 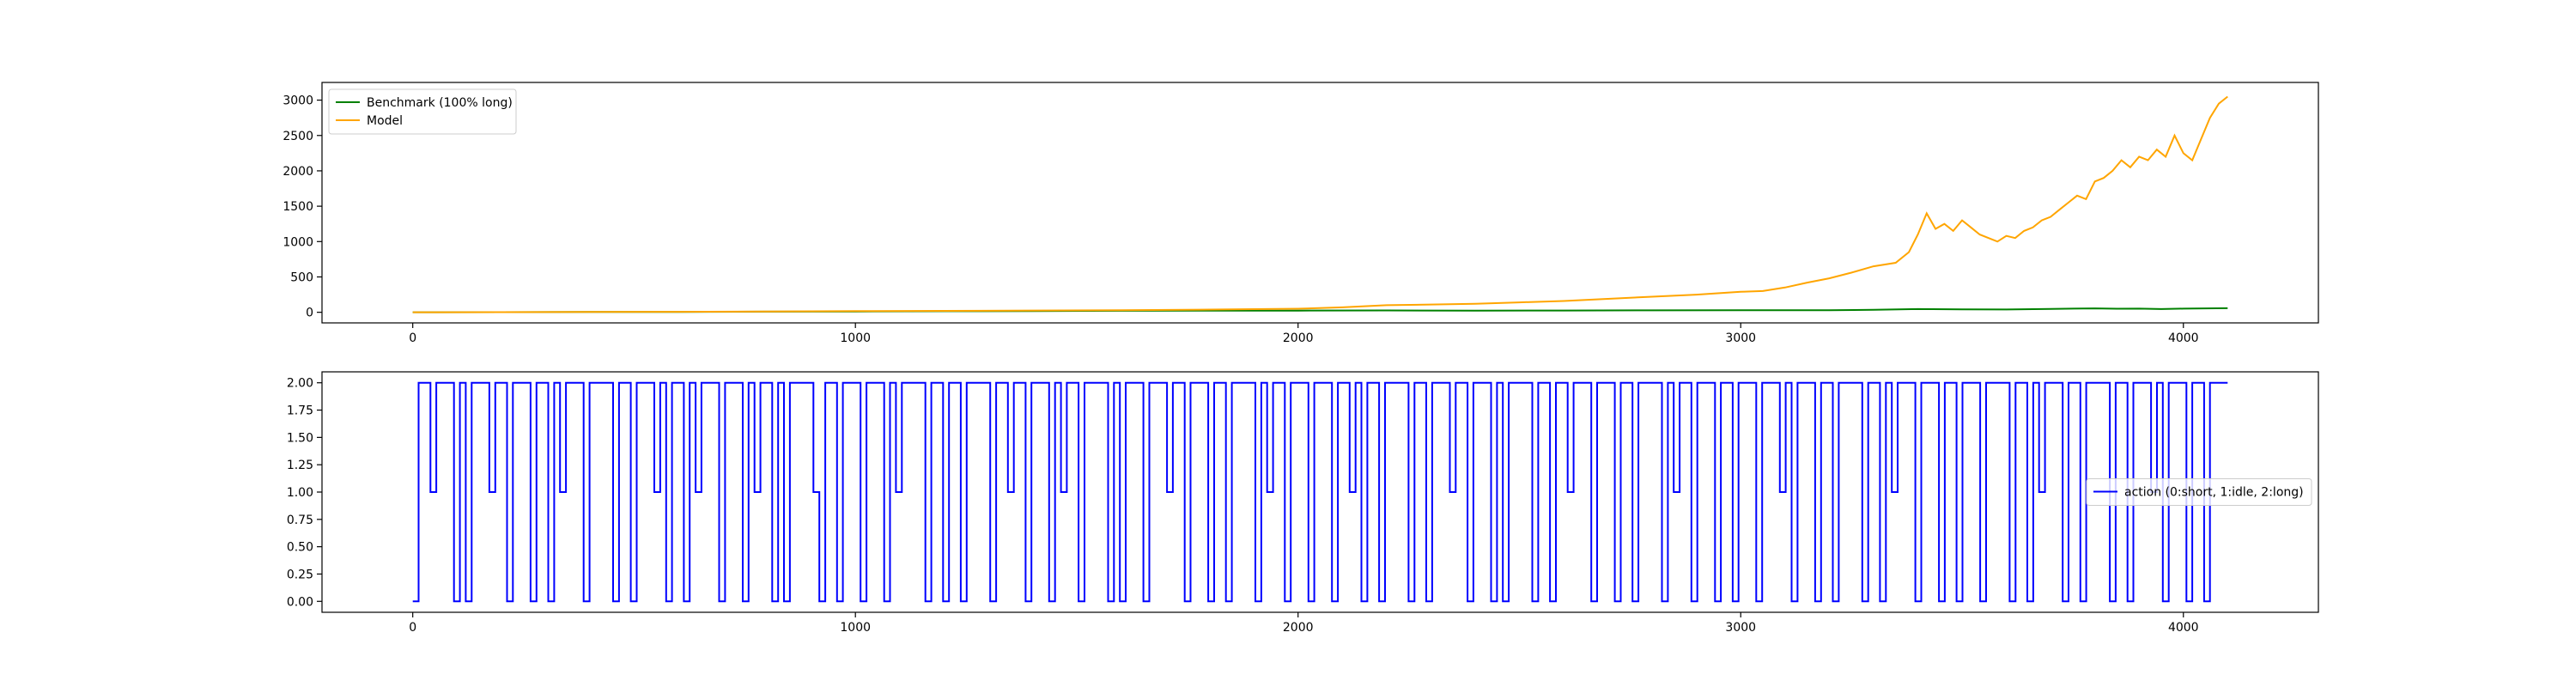 I want to click on y-tick-label: 0.50, so click(x=300, y=548).